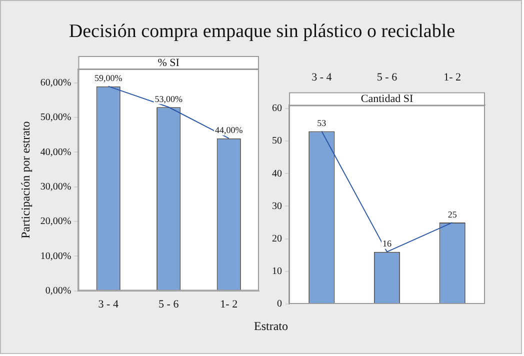 This screenshot has height=356, width=524. What do you see at coordinates (56, 256) in the screenshot?
I see `y-tick-label: 10,00%` at bounding box center [56, 256].